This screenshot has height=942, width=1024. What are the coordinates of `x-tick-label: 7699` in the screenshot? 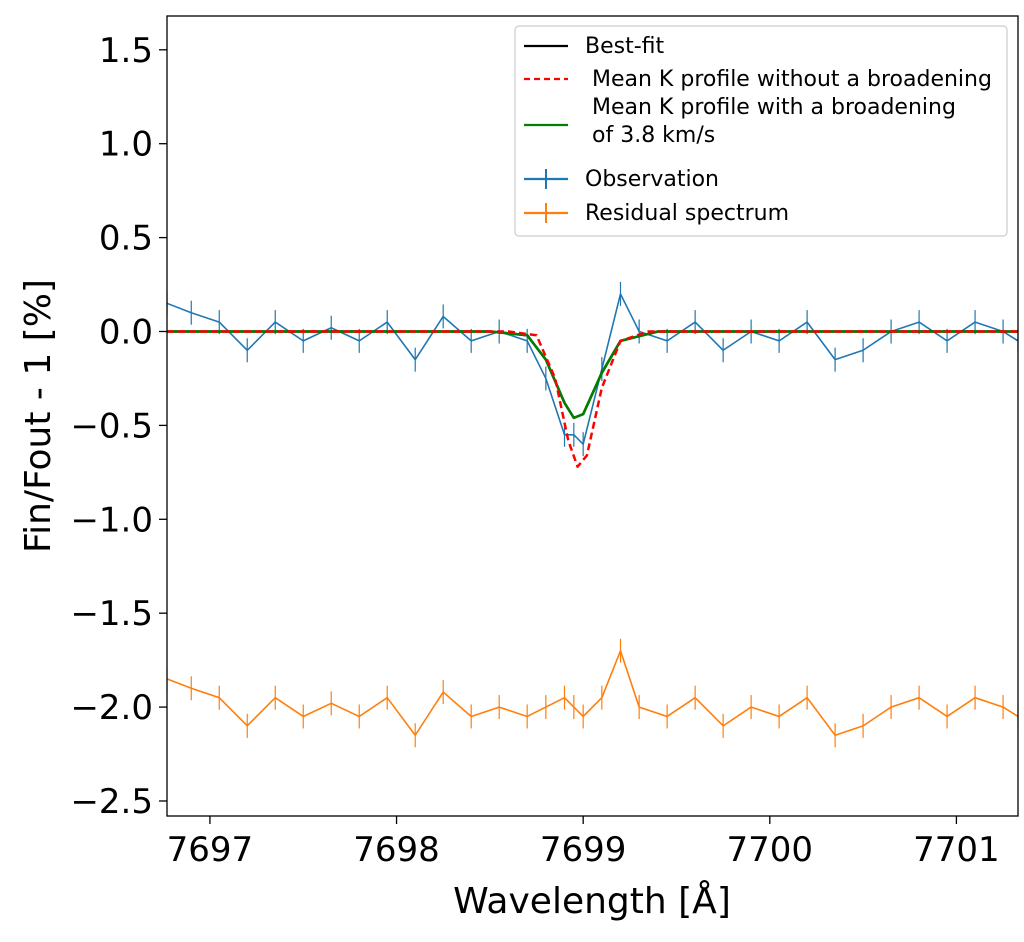 It's located at (583, 850).